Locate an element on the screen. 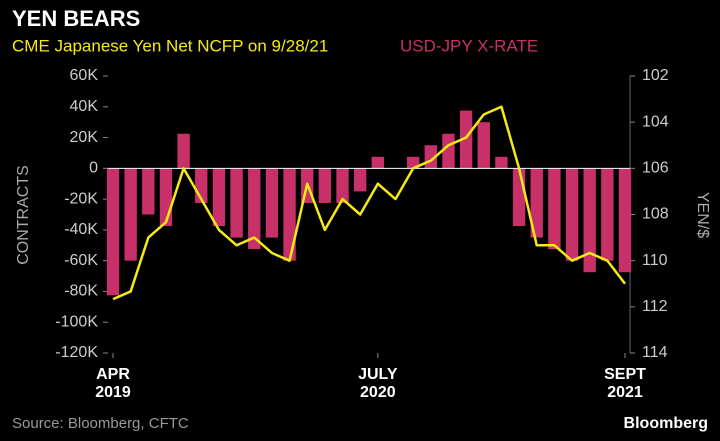  y-tick-label: -120K is located at coordinates (76, 352).